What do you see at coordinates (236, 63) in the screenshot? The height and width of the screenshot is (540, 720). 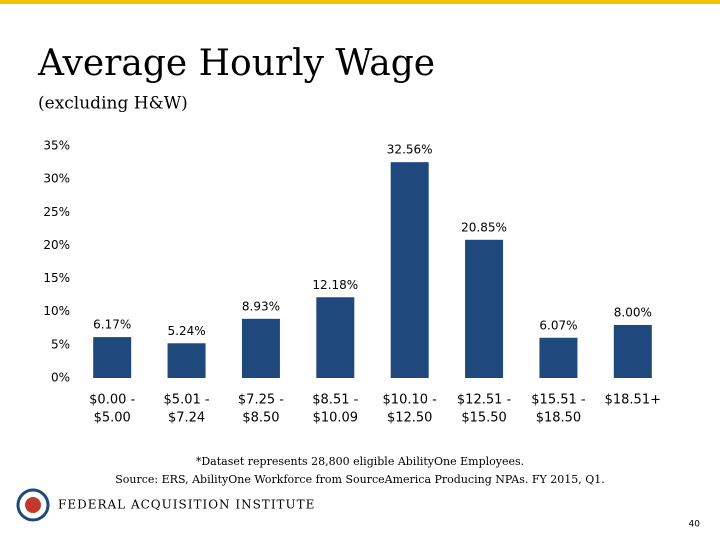 I see `slide-title: Average Hourly Wage` at bounding box center [236, 63].